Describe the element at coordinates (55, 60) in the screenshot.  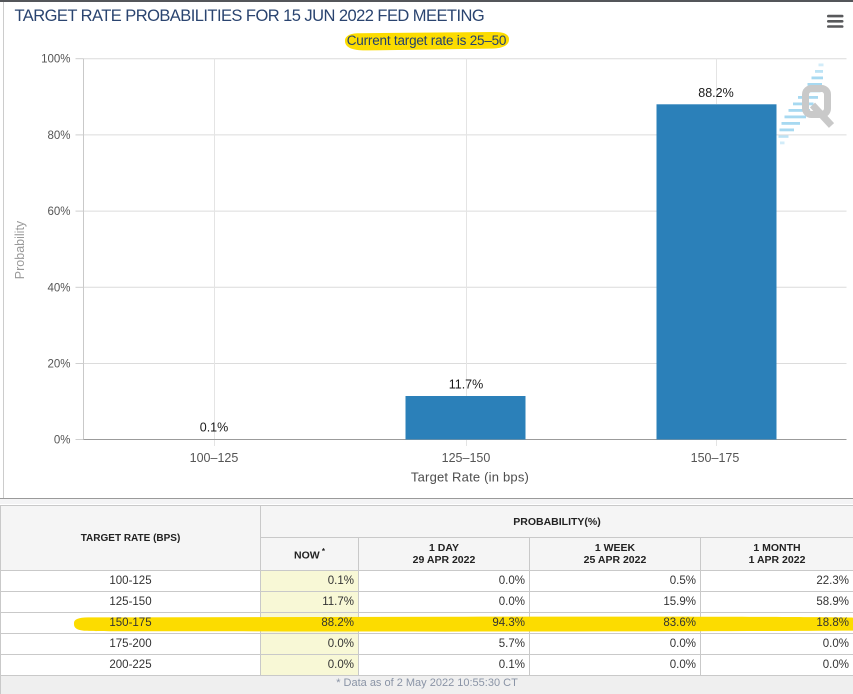
I see `svg-text: 100%` at that location.